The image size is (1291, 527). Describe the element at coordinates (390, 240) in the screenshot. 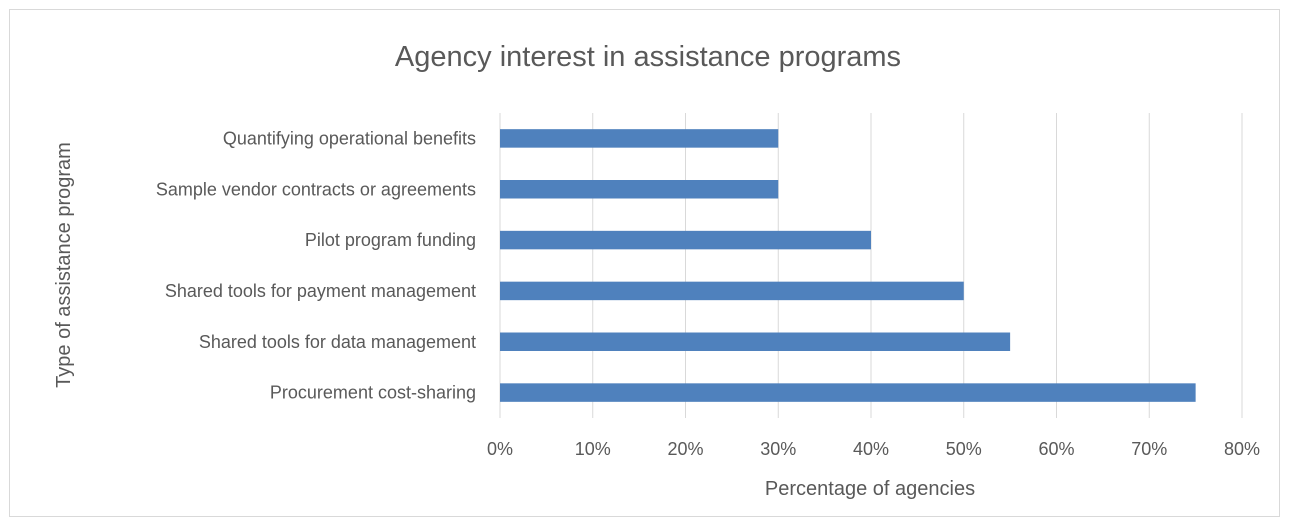

I see `category-label: Pilot program funding` at that location.